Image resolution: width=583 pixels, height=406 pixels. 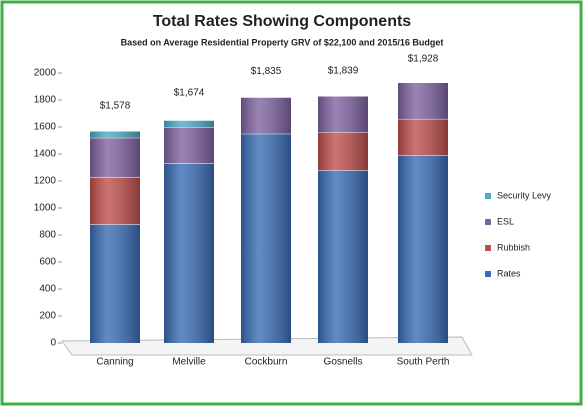 What do you see at coordinates (53, 343) in the screenshot?
I see `y-tick-label: 0` at bounding box center [53, 343].